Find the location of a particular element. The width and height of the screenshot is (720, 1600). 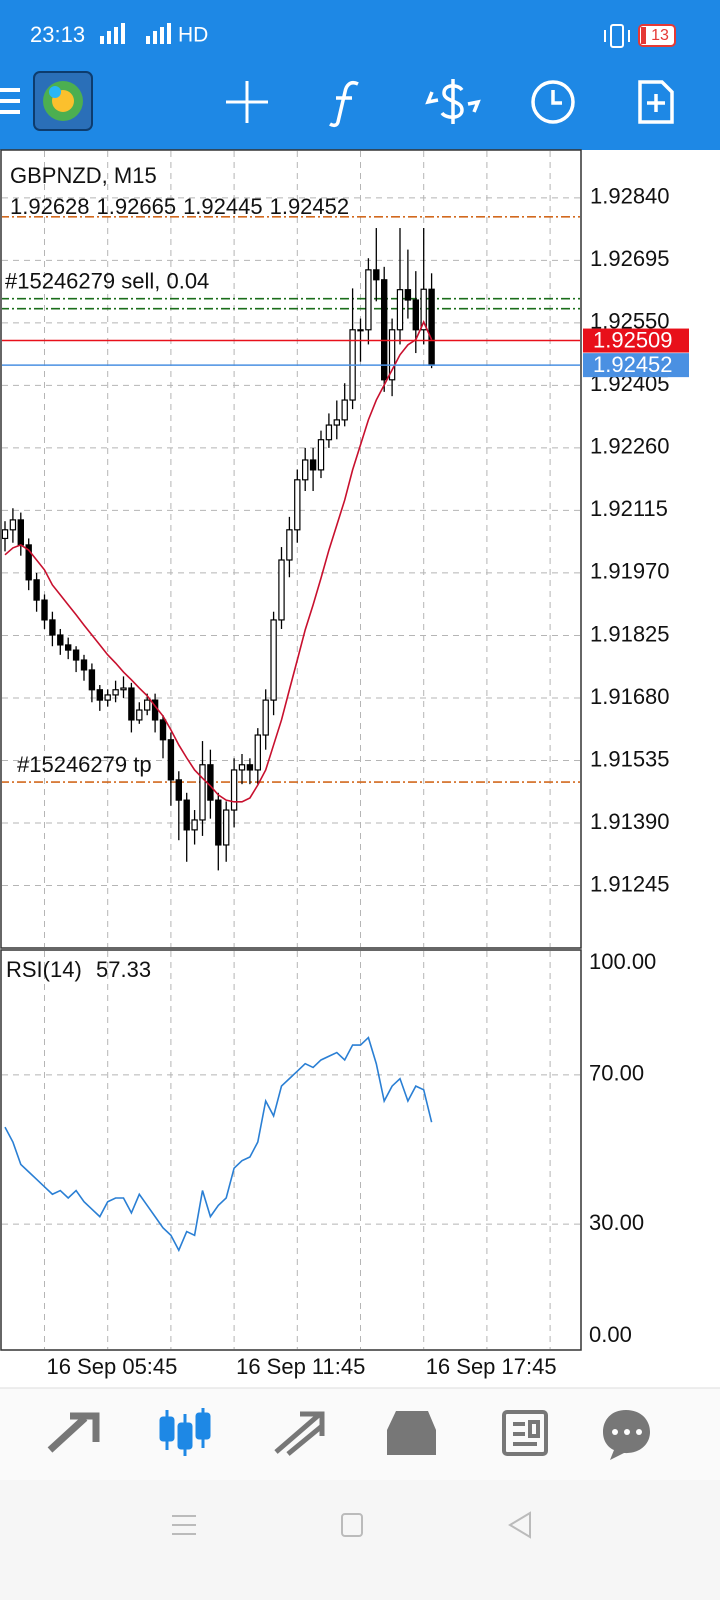

y-tick-label: 1.91825 is located at coordinates (630, 633).